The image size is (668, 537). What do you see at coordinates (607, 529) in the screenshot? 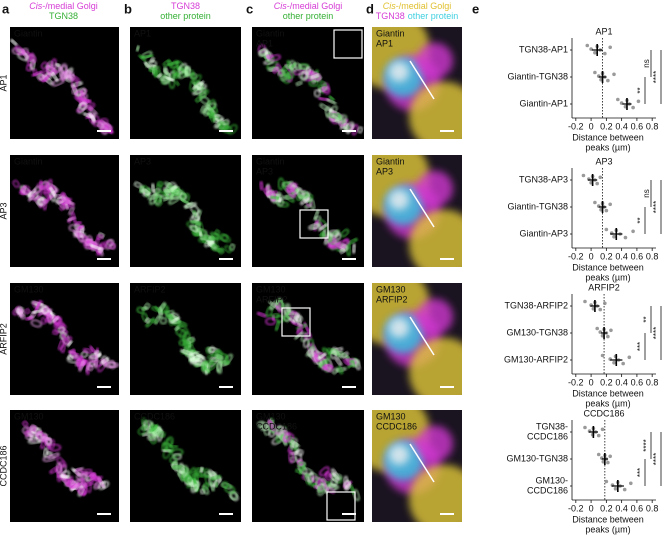
I see `x-axis-label: peaks (µm)` at bounding box center [607, 529].